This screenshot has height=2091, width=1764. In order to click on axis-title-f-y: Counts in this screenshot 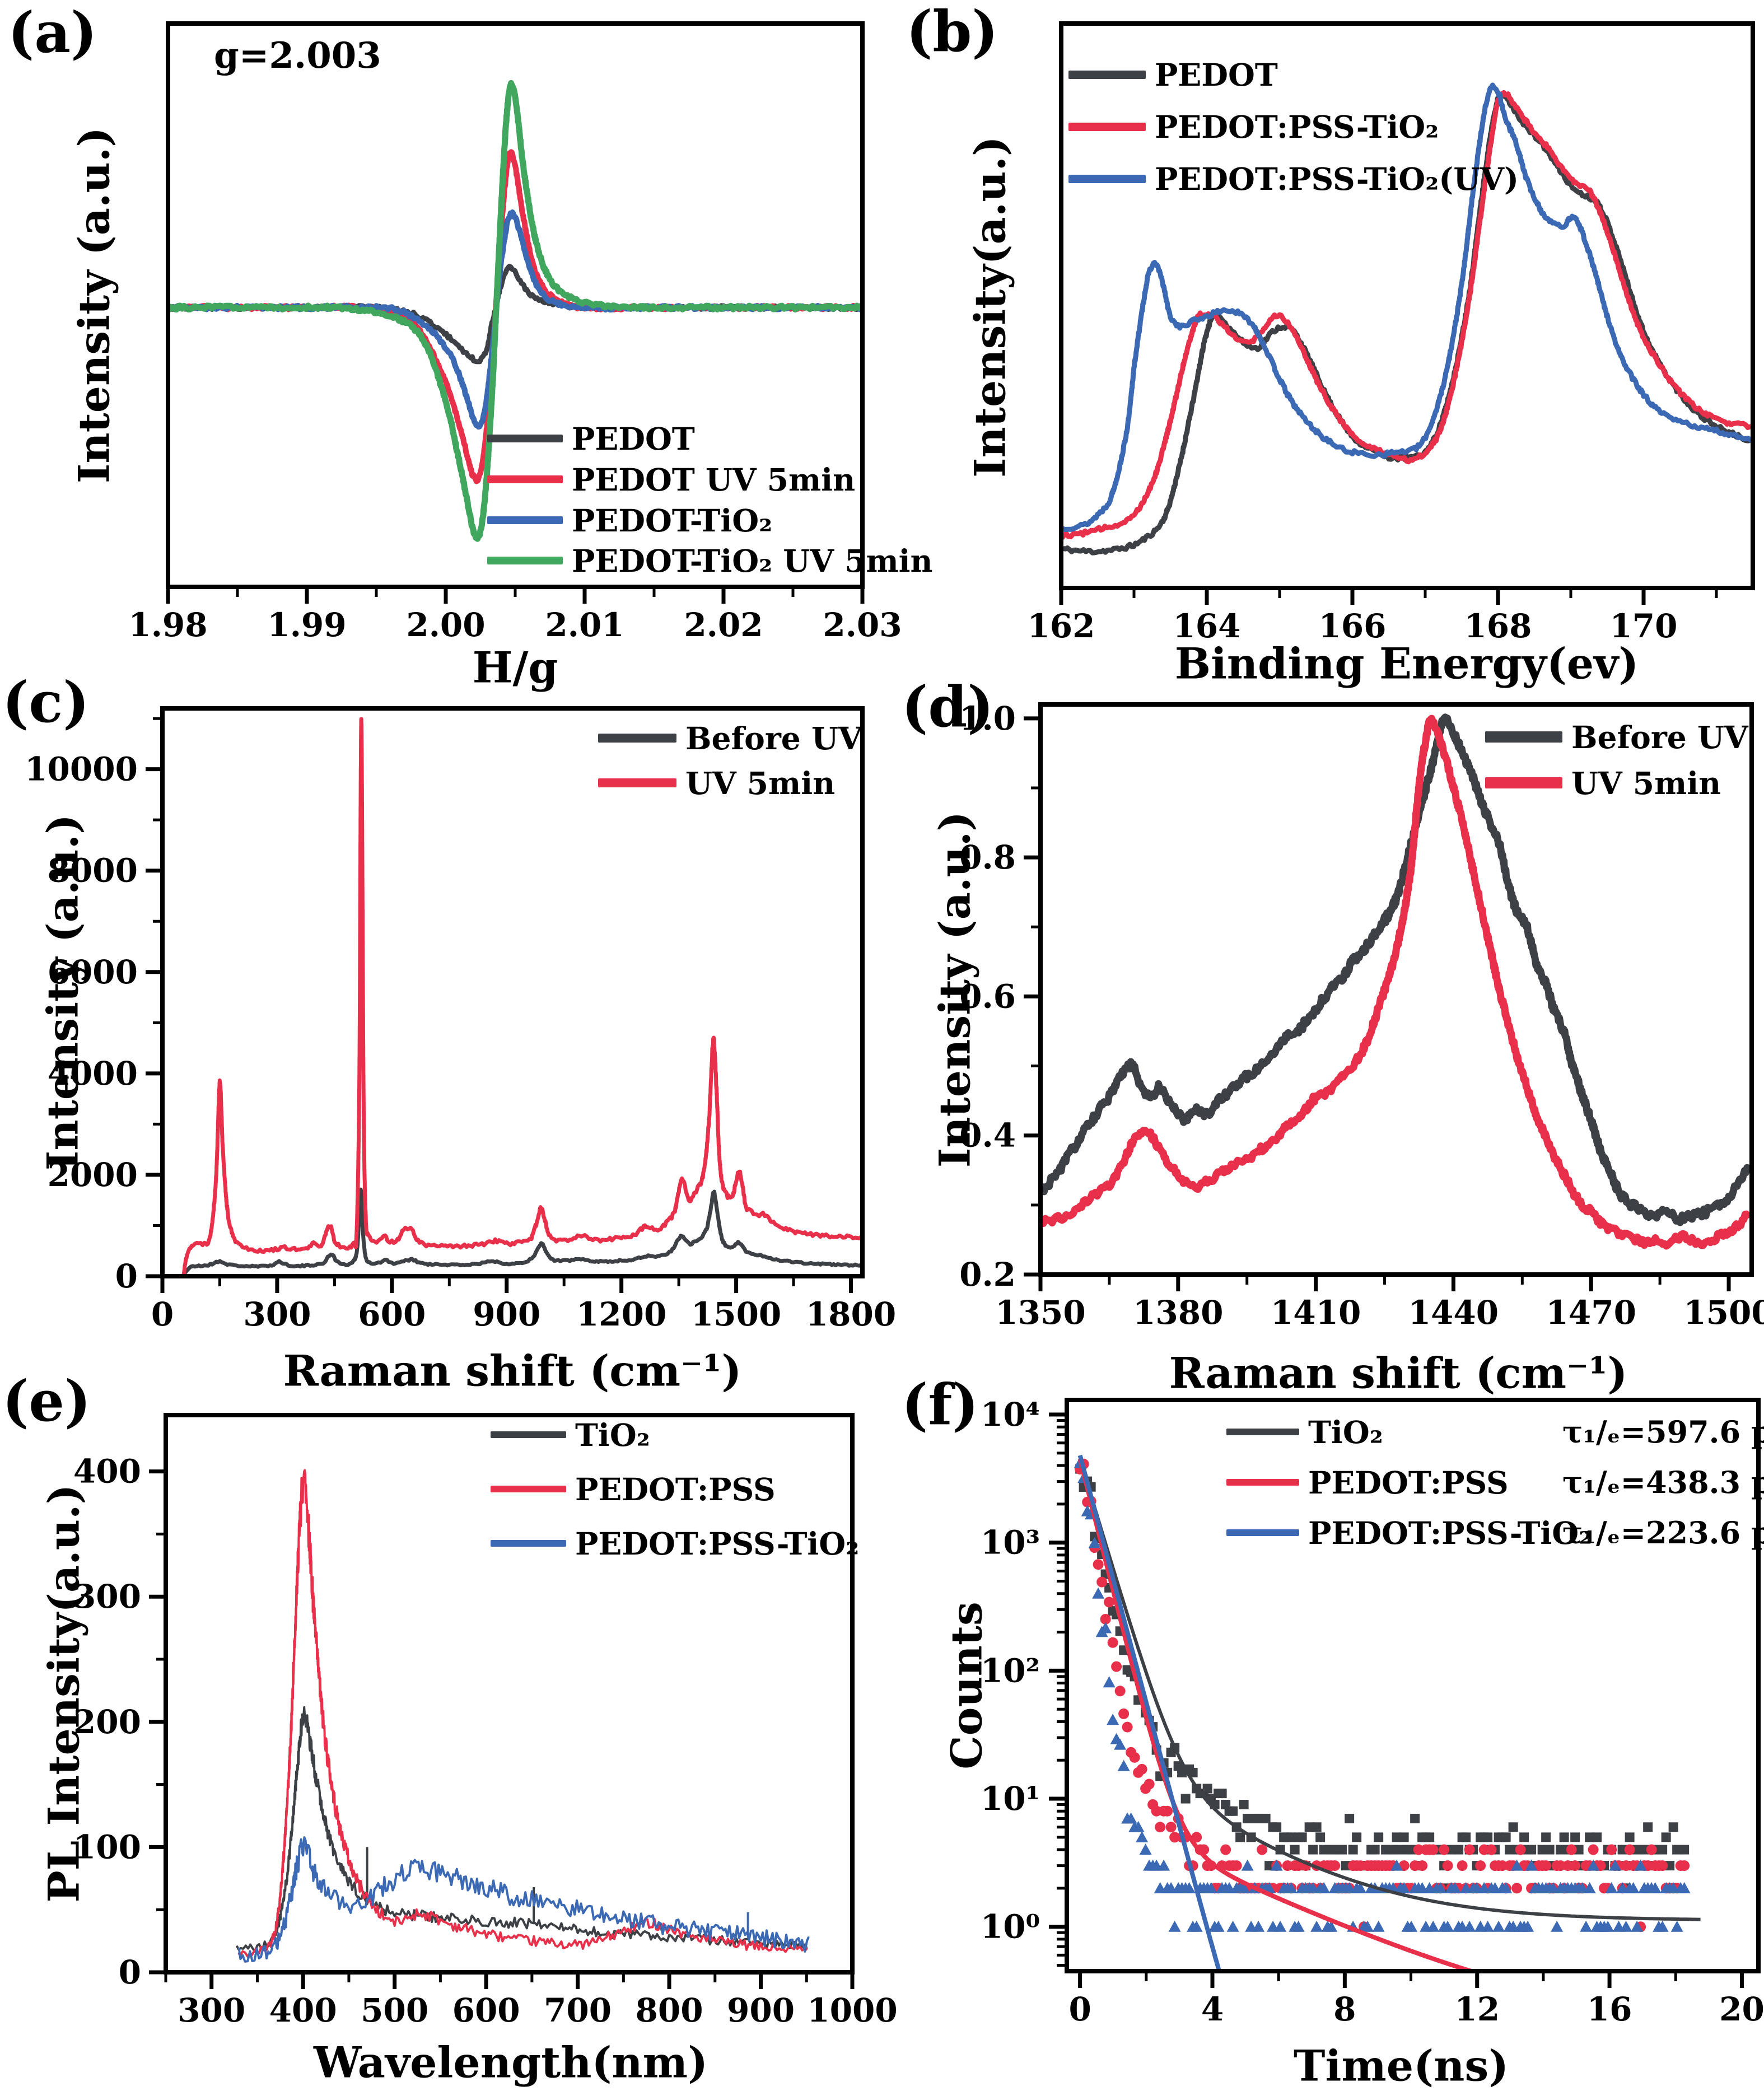, I will do `click(967, 1686)`.